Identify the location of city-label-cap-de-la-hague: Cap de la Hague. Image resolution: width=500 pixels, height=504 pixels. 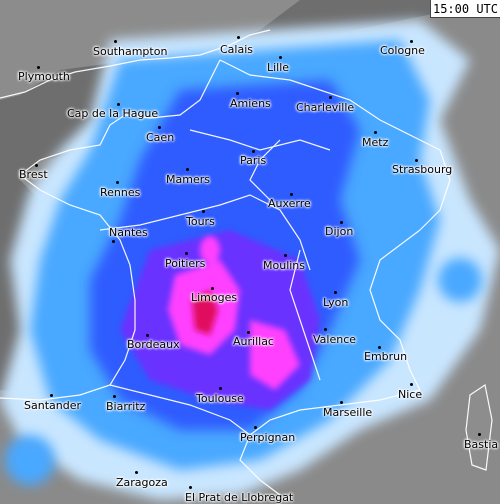
(113, 113).